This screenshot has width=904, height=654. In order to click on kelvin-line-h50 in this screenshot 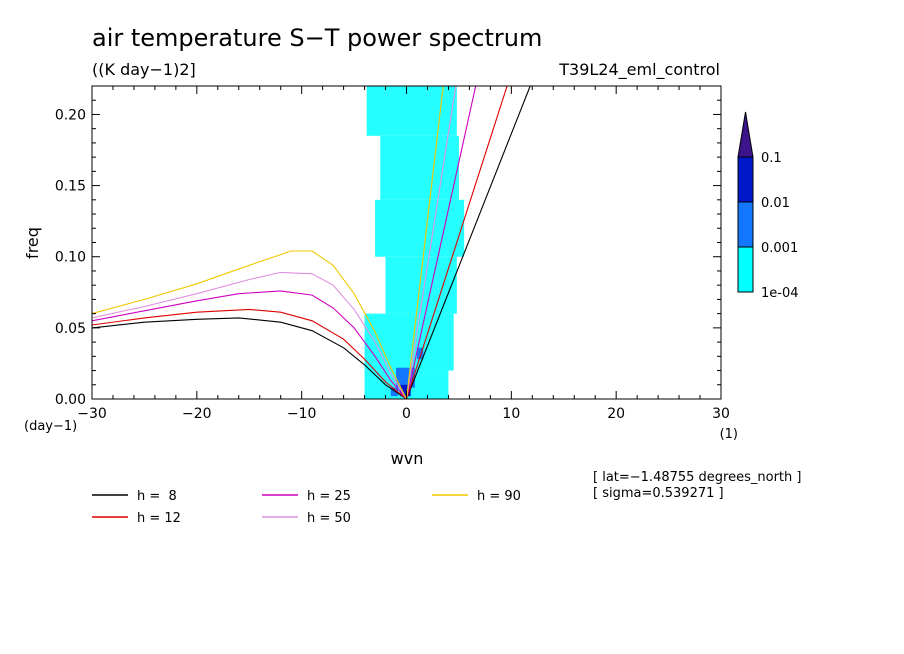, I will do `click(431, 242)`.